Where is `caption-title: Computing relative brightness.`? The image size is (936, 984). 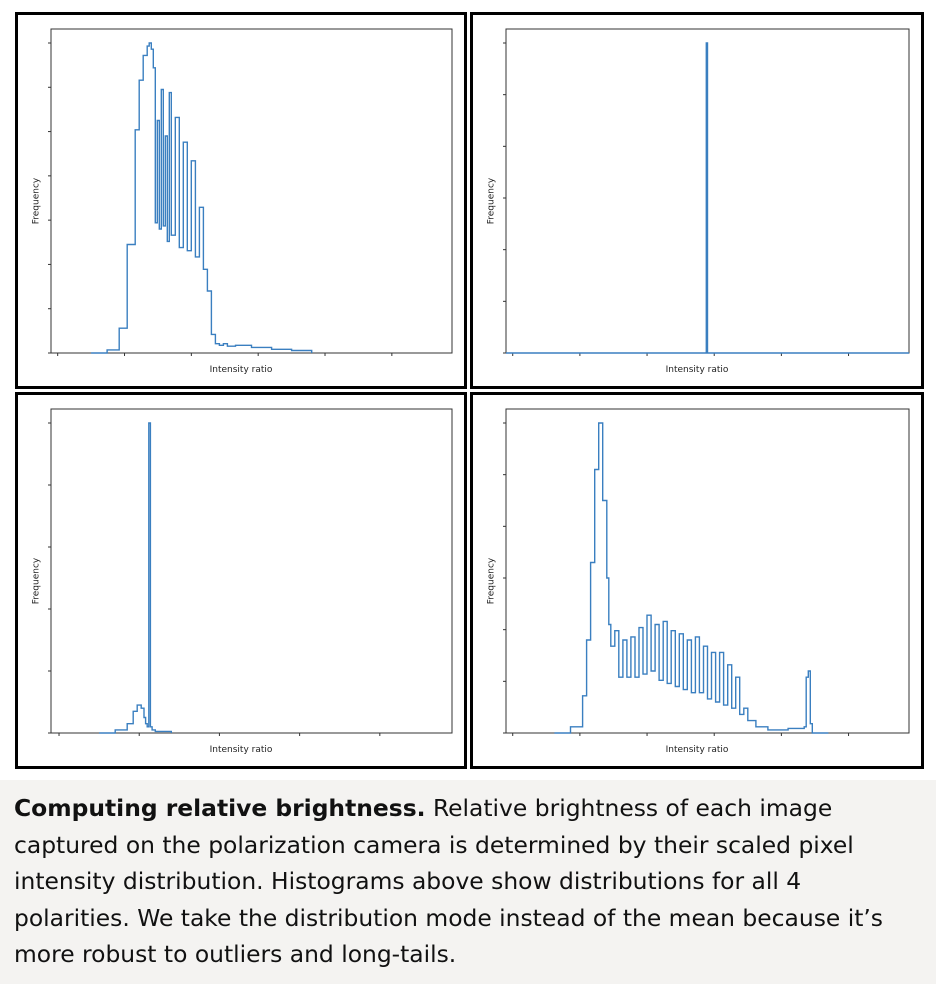
caption-title: Computing relative brightness. is located at coordinates (220, 808).